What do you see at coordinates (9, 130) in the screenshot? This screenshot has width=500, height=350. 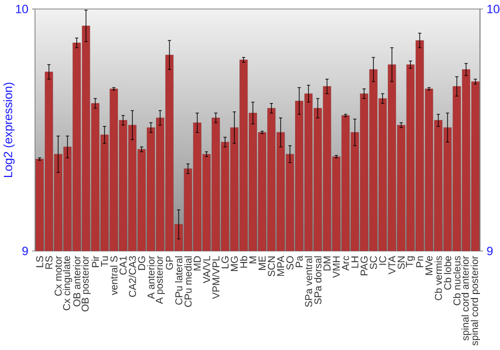 I see `y-axis-title: Log2 (expression)` at bounding box center [9, 130].